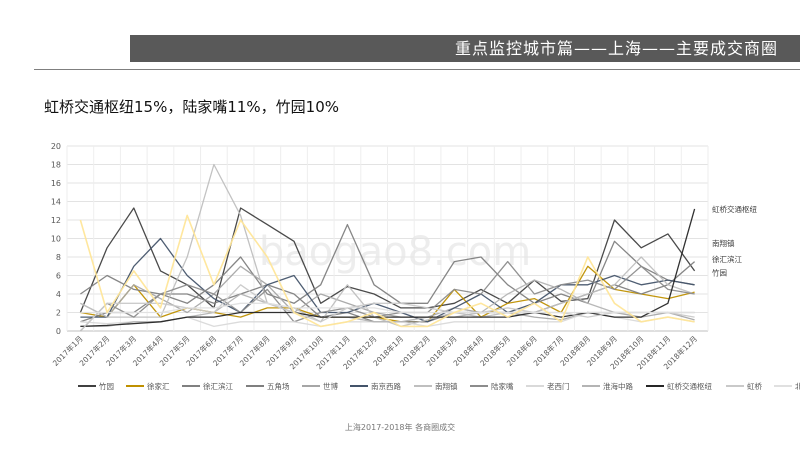 This screenshot has width=800, height=450. What do you see at coordinates (106, 386) in the screenshot?
I see `legend-label: 竹园` at bounding box center [106, 386].